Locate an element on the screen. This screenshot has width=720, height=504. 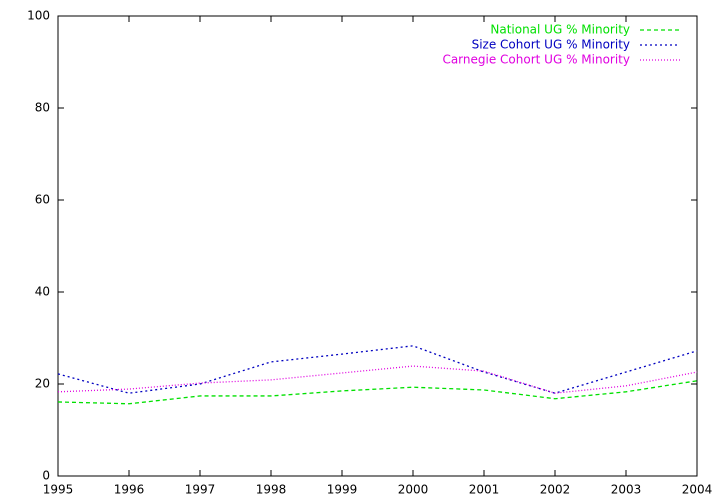
x-tick-label: 2004 is located at coordinates (697, 490).